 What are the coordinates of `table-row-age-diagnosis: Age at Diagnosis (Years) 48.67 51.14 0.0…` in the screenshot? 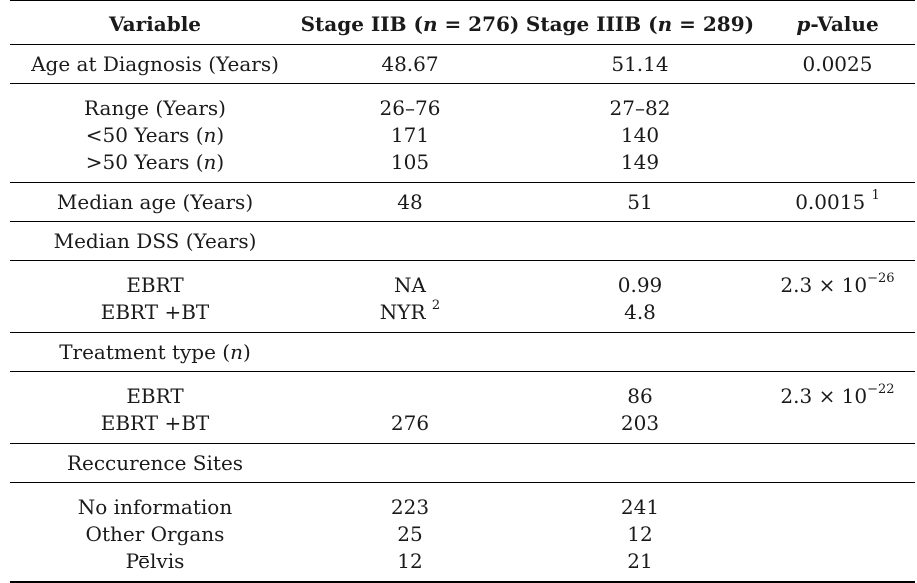 It's located at (462, 64).